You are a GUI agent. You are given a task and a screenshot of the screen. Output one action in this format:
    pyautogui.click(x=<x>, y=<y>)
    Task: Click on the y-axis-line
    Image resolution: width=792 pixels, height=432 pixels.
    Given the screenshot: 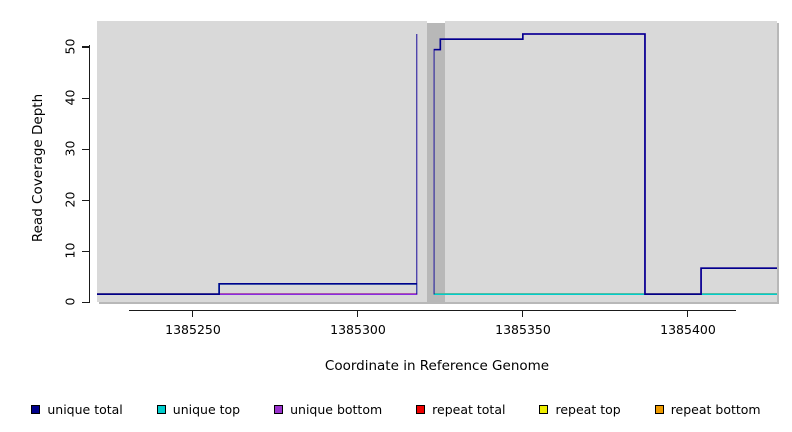 What is the action you would take?
    pyautogui.click(x=90, y=173)
    